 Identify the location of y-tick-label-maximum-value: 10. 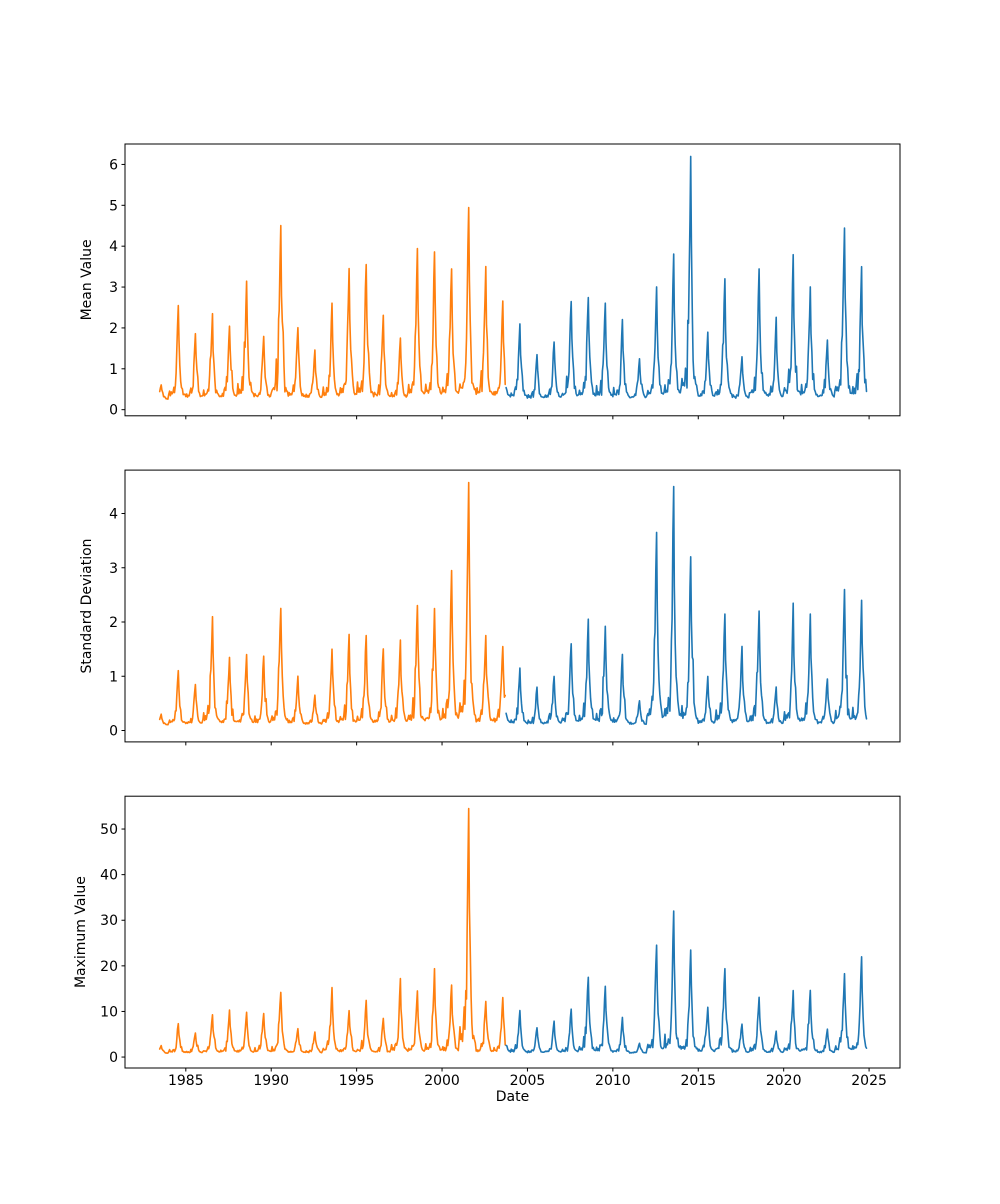
(109, 1012).